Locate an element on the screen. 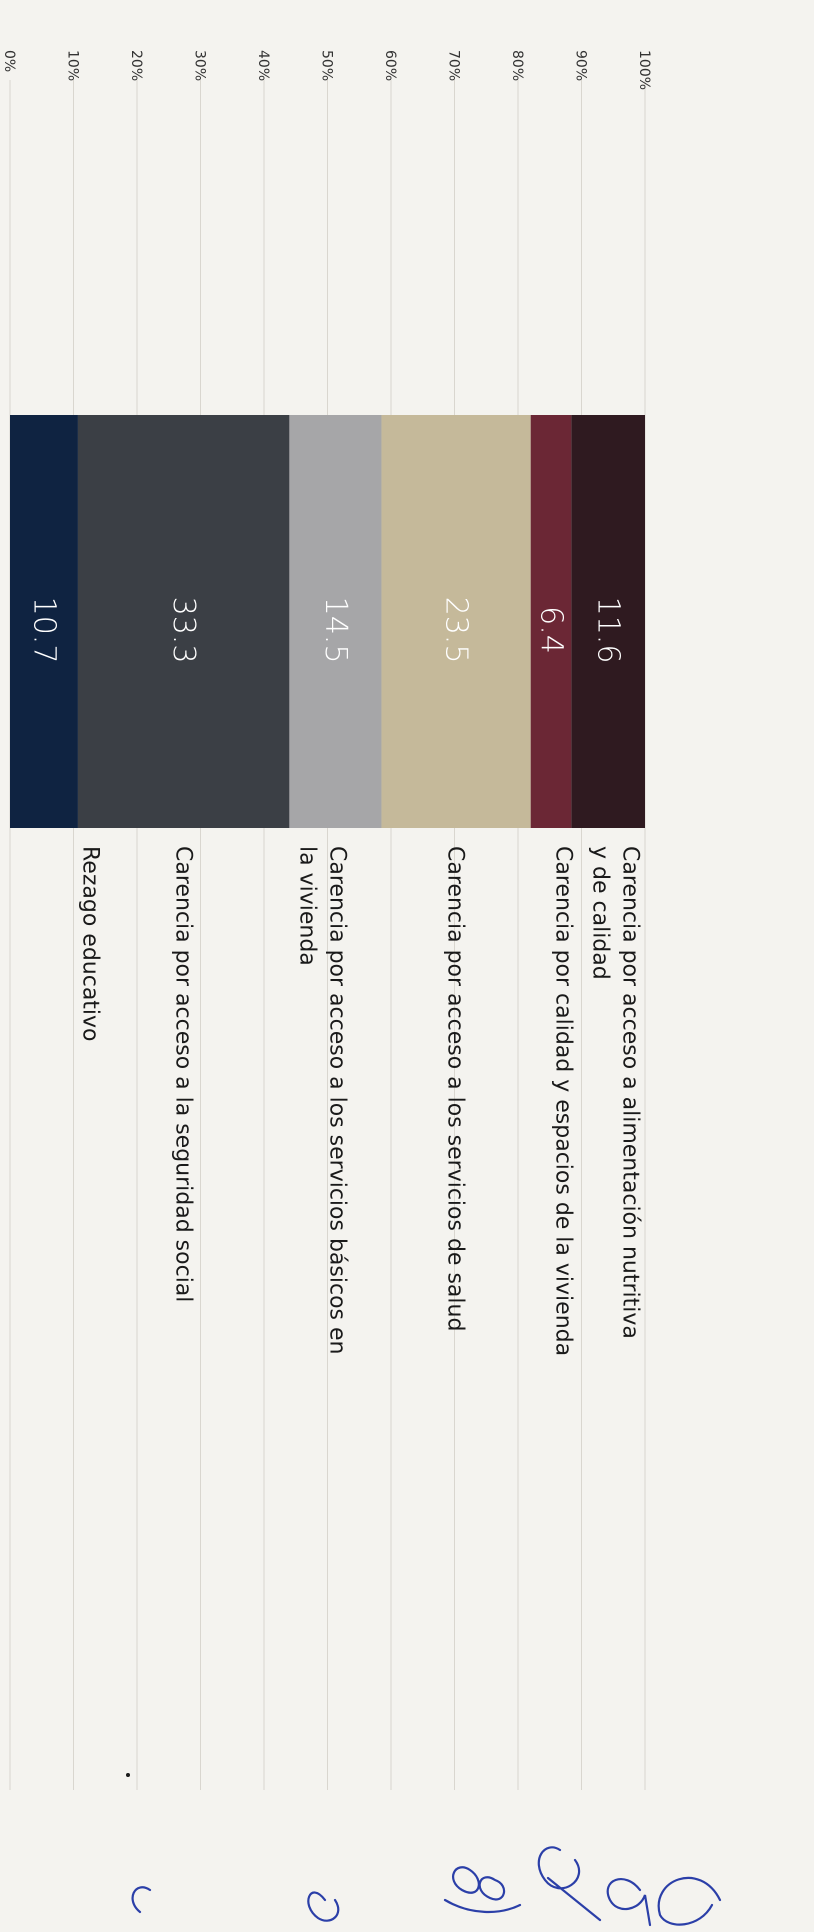 The image size is (814, 1932). data-labels: 10.7 33.3 14.5 23.5 6.4 11.6 is located at coordinates (325, 630).